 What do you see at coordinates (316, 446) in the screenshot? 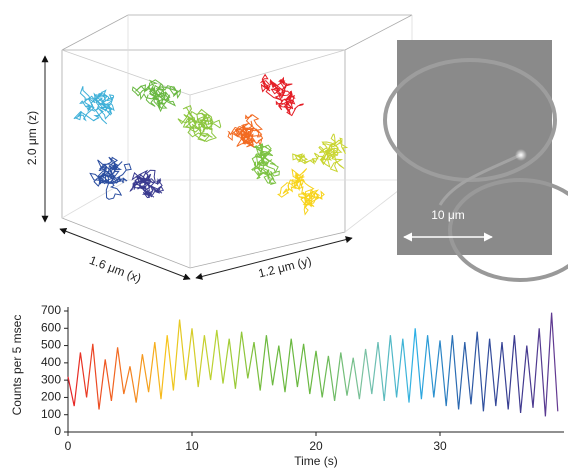
I see `x-tick-label: 20` at bounding box center [316, 446].